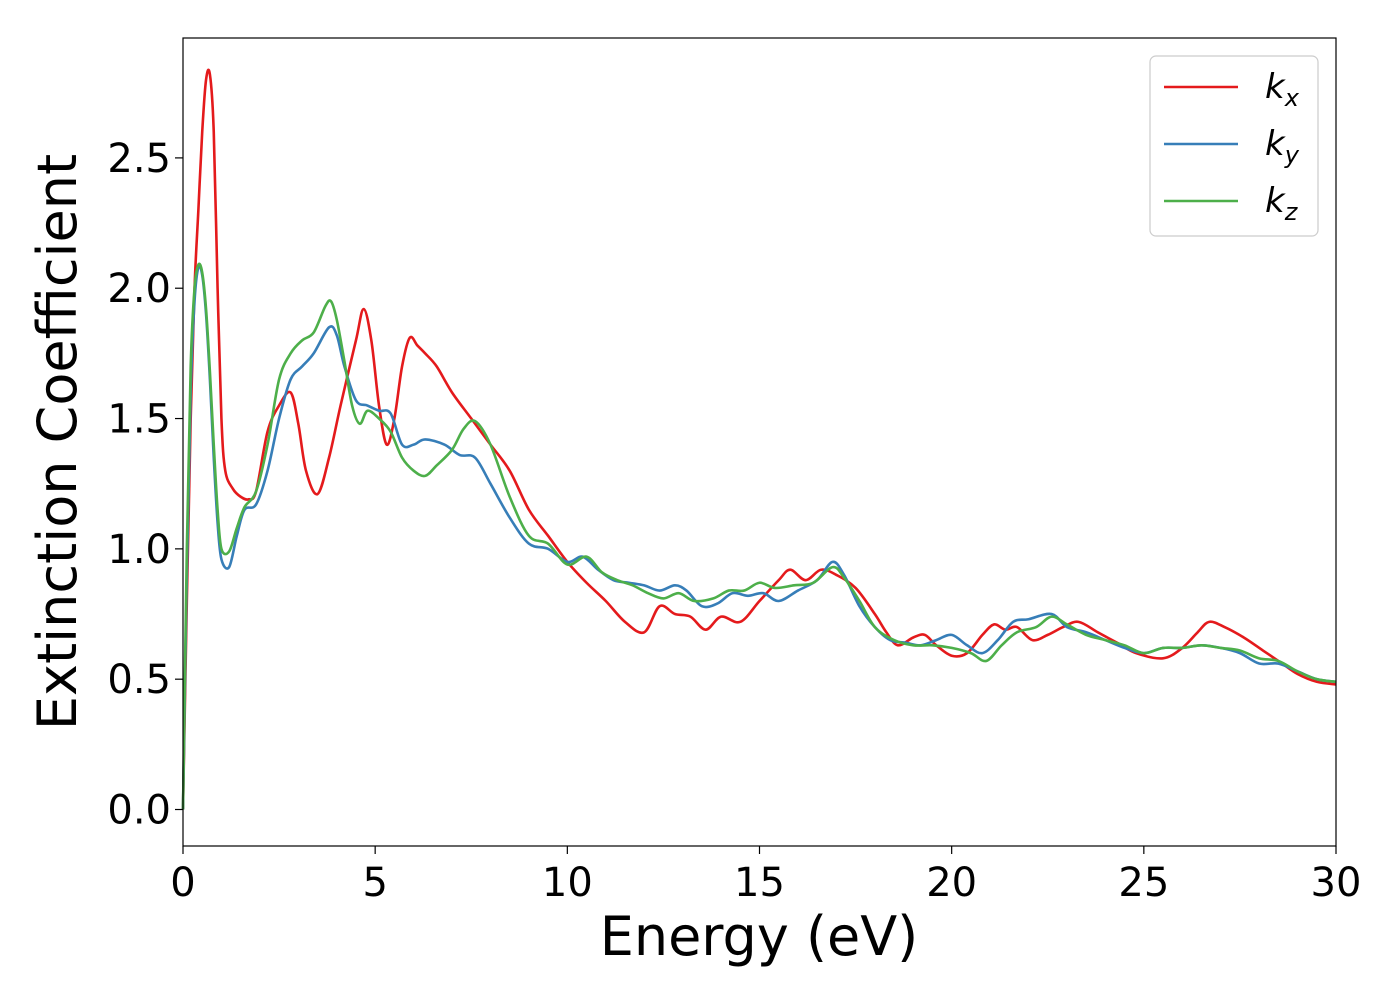 The image size is (1400, 1000). Describe the element at coordinates (145, 485) in the screenshot. I see `y-axis-ticks: 0.0 0.5 1.0 1.5 2.0 2.5` at that location.